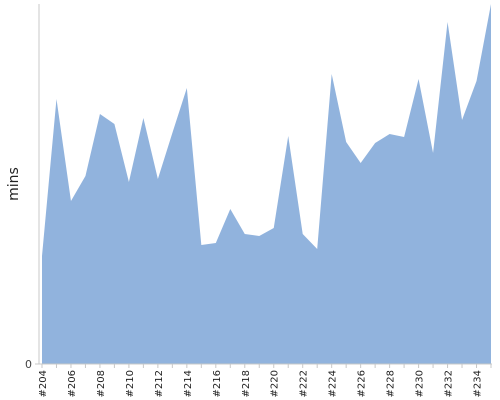 The height and width of the screenshot is (400, 500). I want to click on x-tick-label: #224, so click(333, 383).